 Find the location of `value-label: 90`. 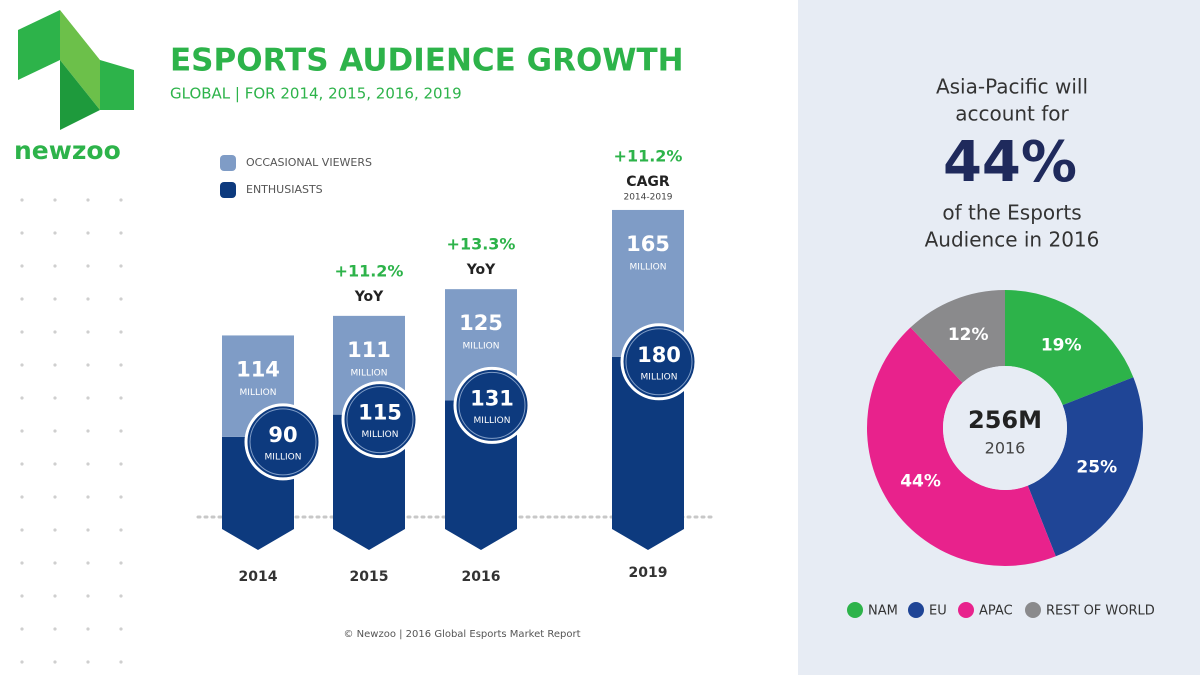

value-label: 90 is located at coordinates (282, 435).